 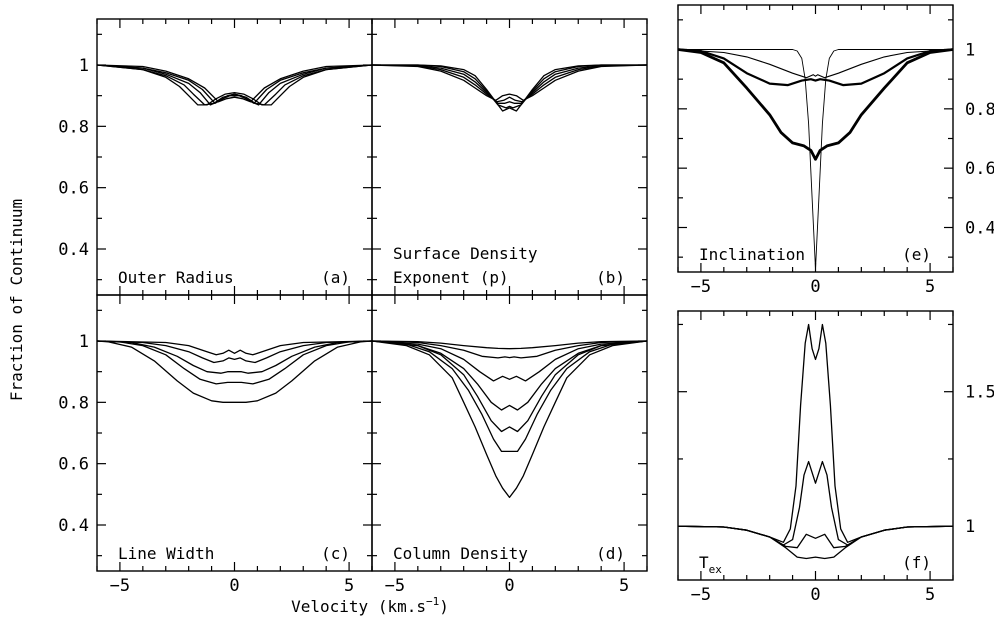 I want to click on panel-c-label: Line Width, so click(x=166, y=553).